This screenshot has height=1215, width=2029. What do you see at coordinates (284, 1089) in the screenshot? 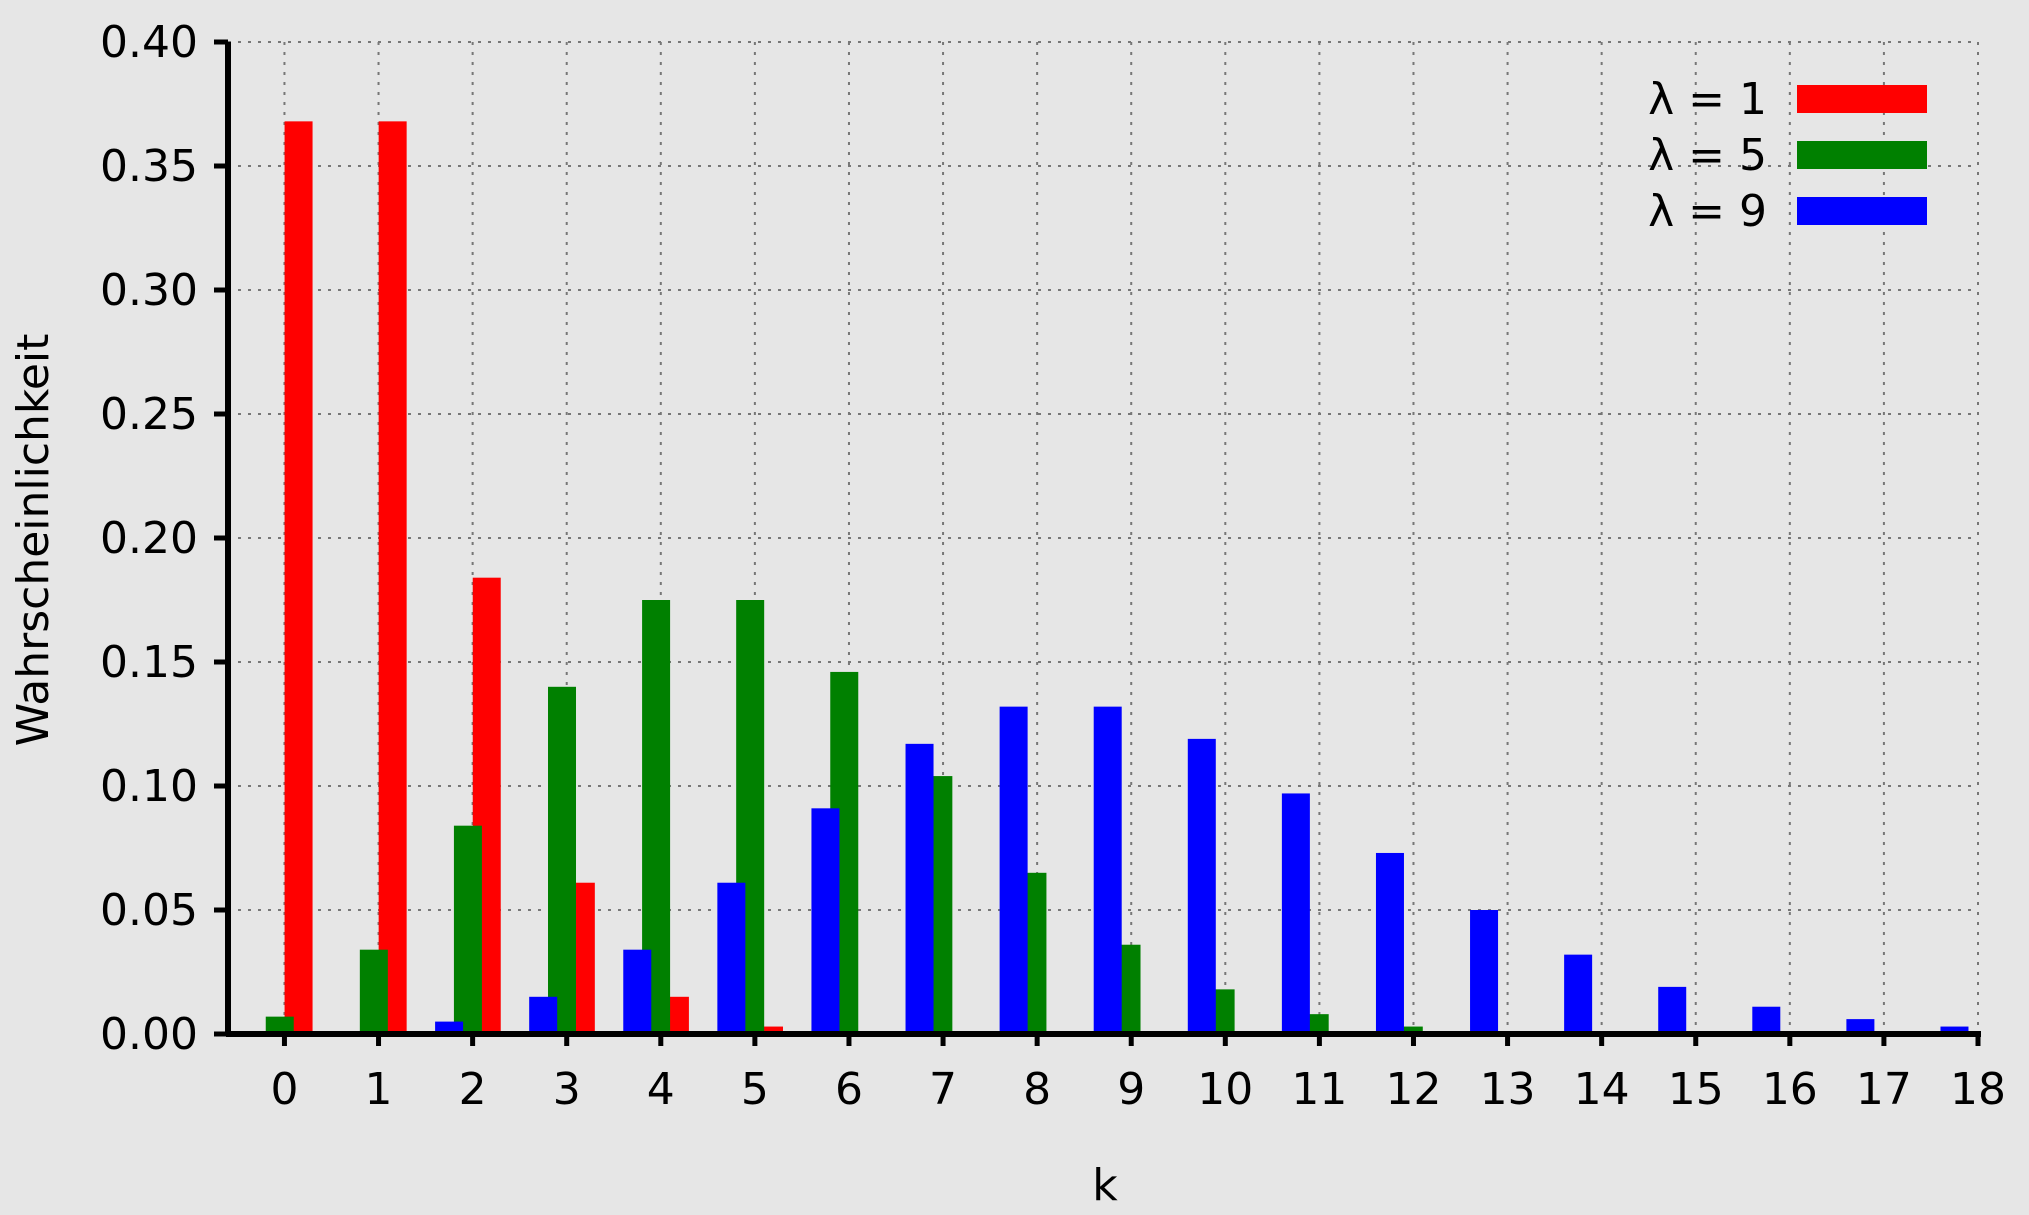
I see `x-tick-label: 0` at bounding box center [284, 1089].